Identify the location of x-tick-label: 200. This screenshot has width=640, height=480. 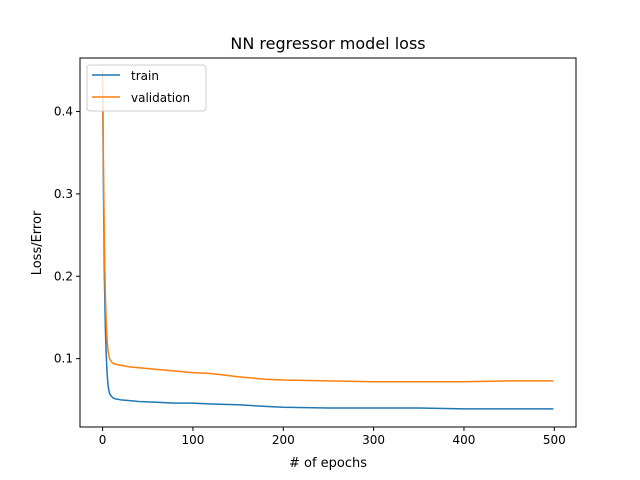
(283, 440).